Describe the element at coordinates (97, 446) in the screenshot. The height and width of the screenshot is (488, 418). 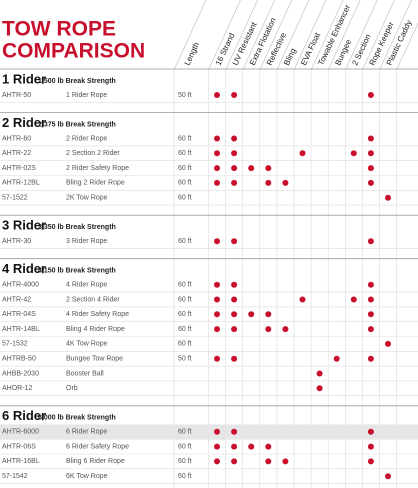
I see `product-name: 6 Rider Safety Rope` at that location.